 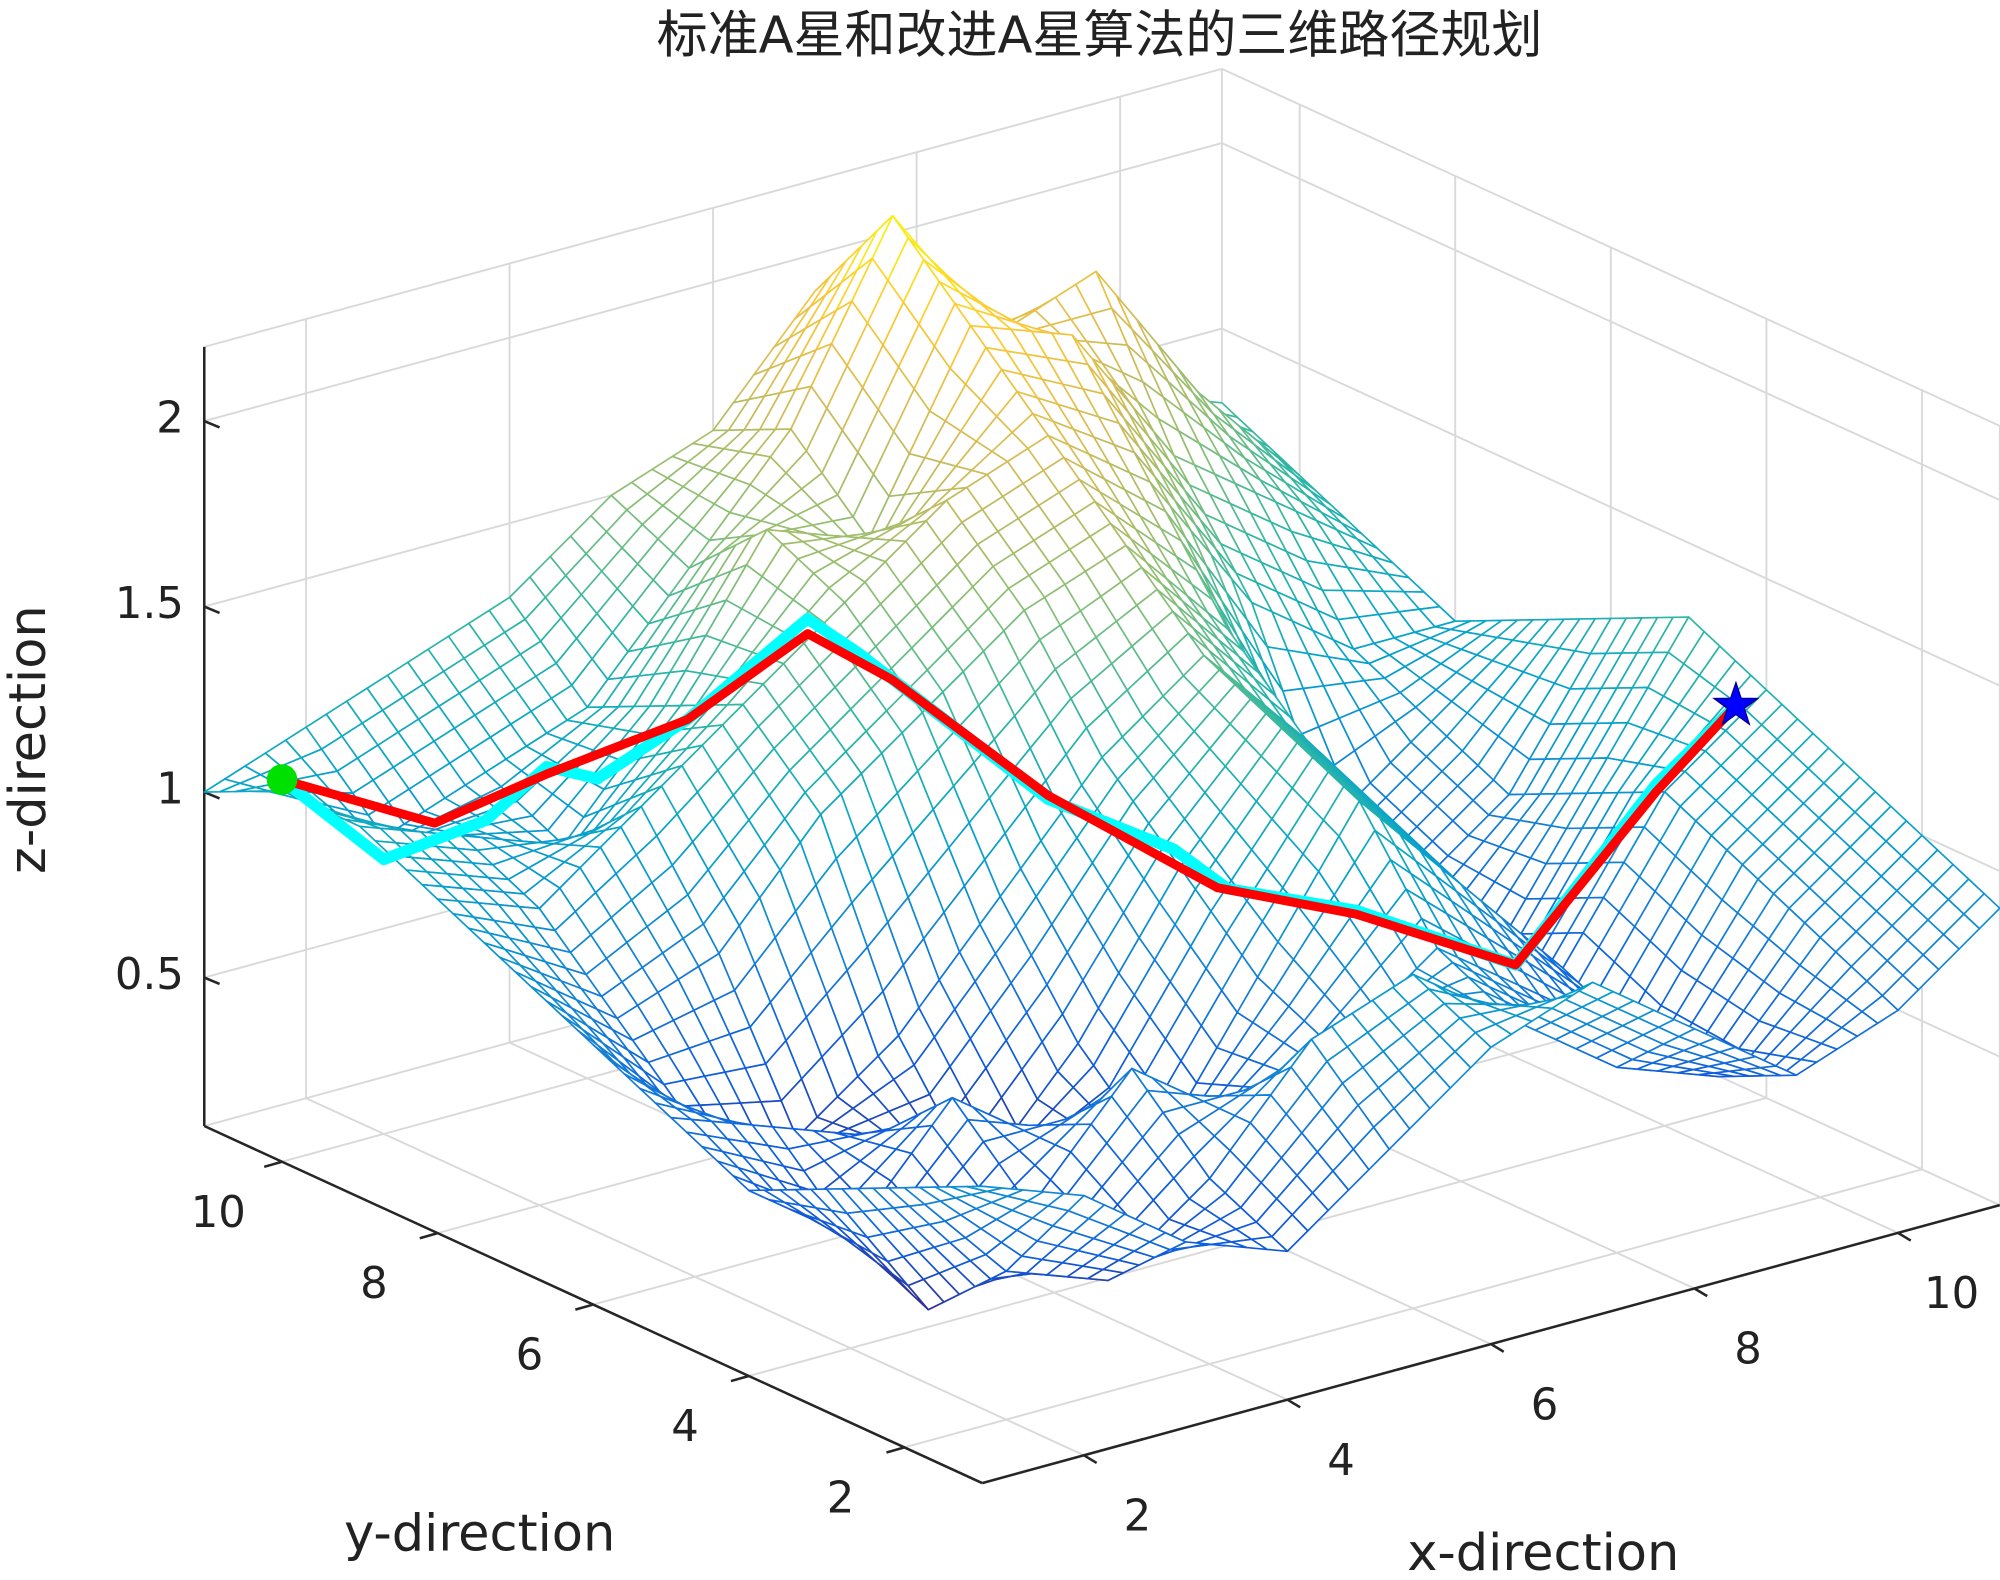 I want to click on y-tick-label: 6, so click(x=530, y=1356).